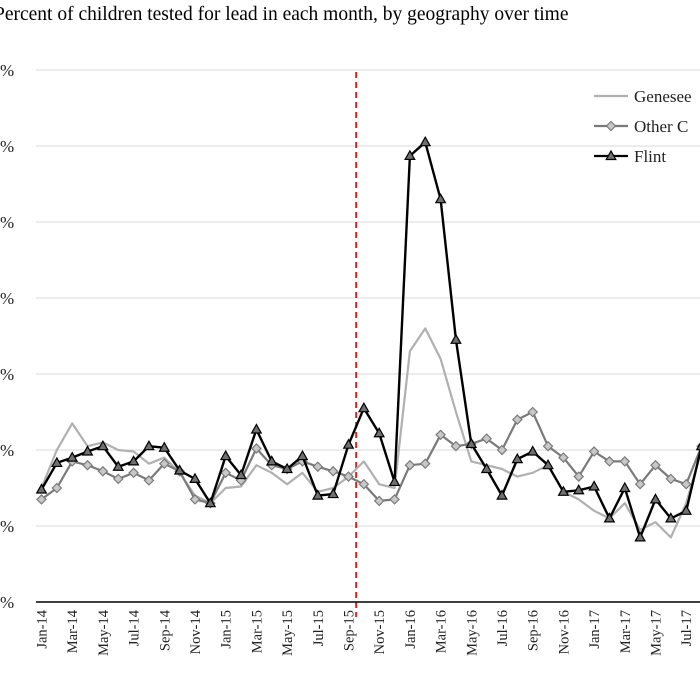 This screenshot has width=700, height=700. Describe the element at coordinates (630, 156) in the screenshot. I see `legend-item: Flint` at that location.